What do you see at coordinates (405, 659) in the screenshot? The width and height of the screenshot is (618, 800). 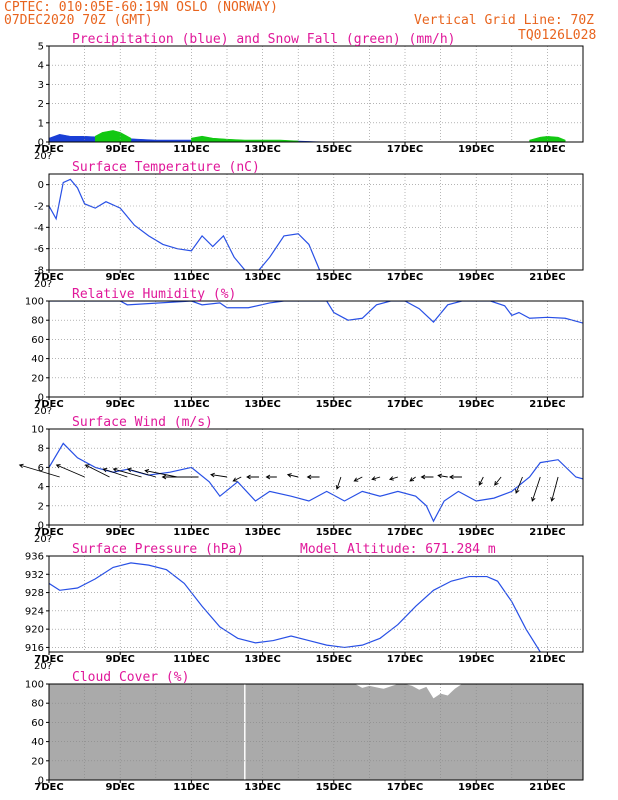 I see `pressure-xtick-label: 17DEC` at bounding box center [405, 659].